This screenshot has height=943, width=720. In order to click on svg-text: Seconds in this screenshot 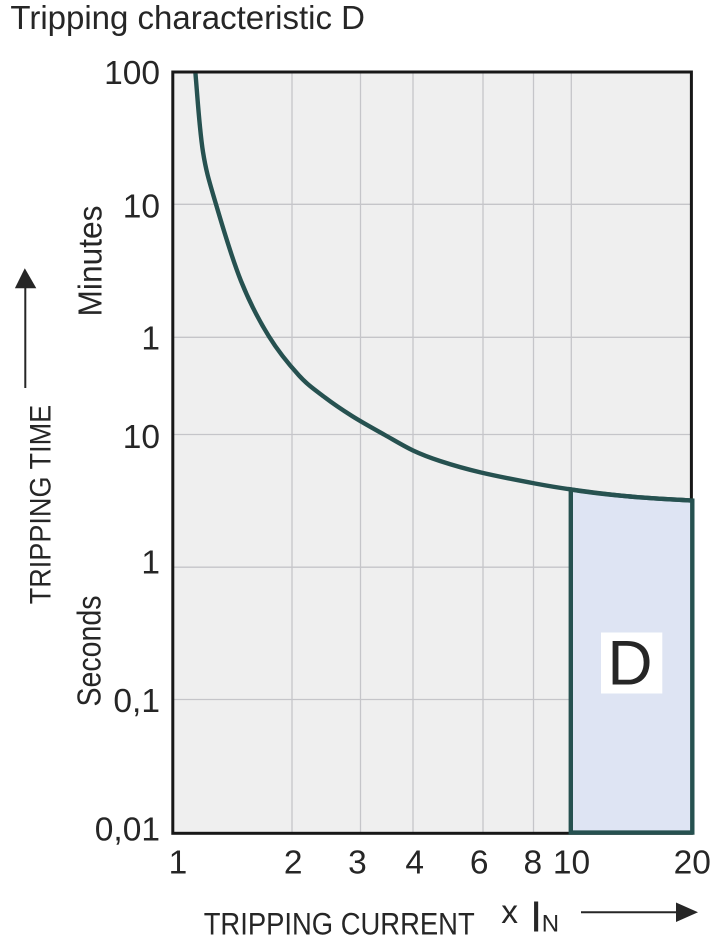, I will do `click(90, 651)`.